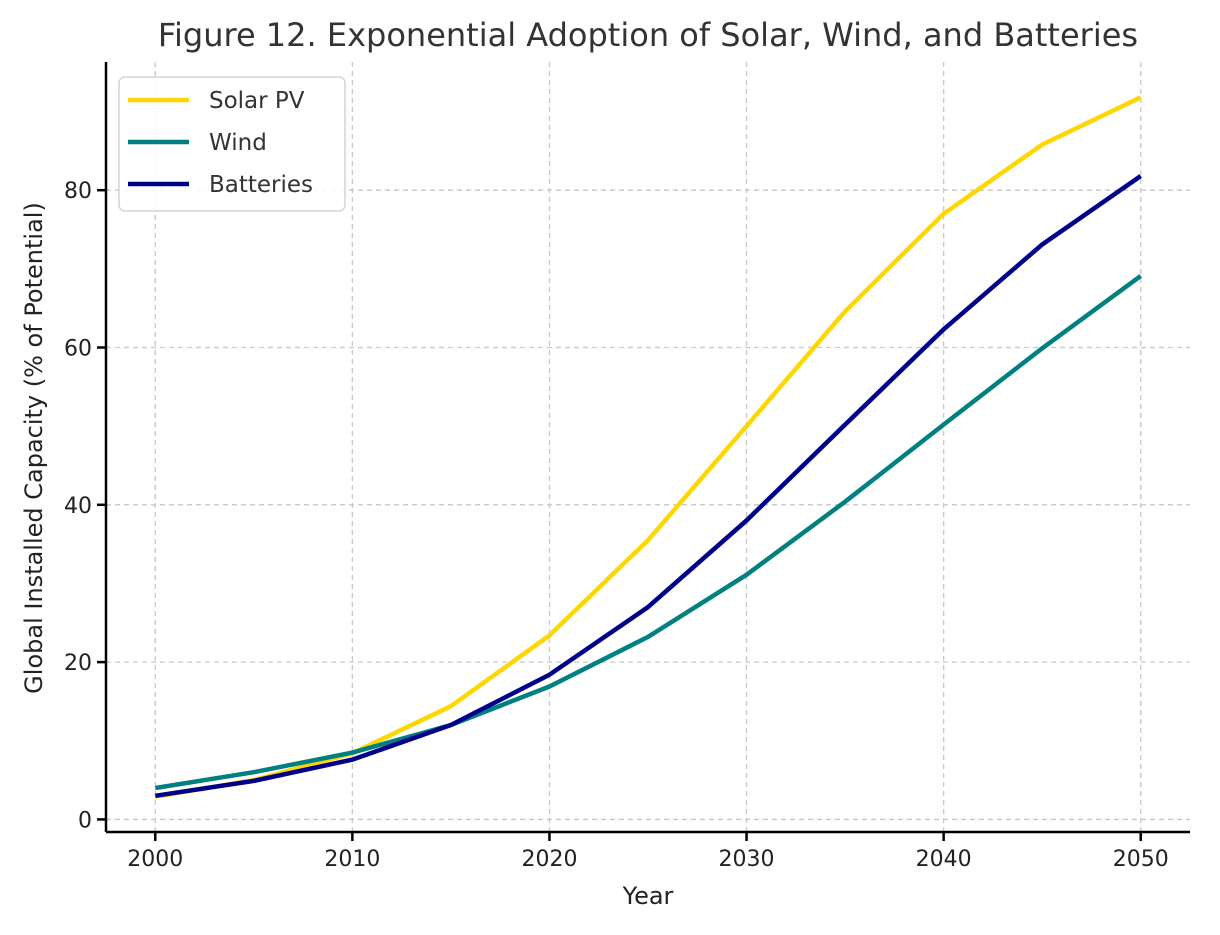  Describe the element at coordinates (944, 859) in the screenshot. I see `x-tick-label: 2040` at that location.